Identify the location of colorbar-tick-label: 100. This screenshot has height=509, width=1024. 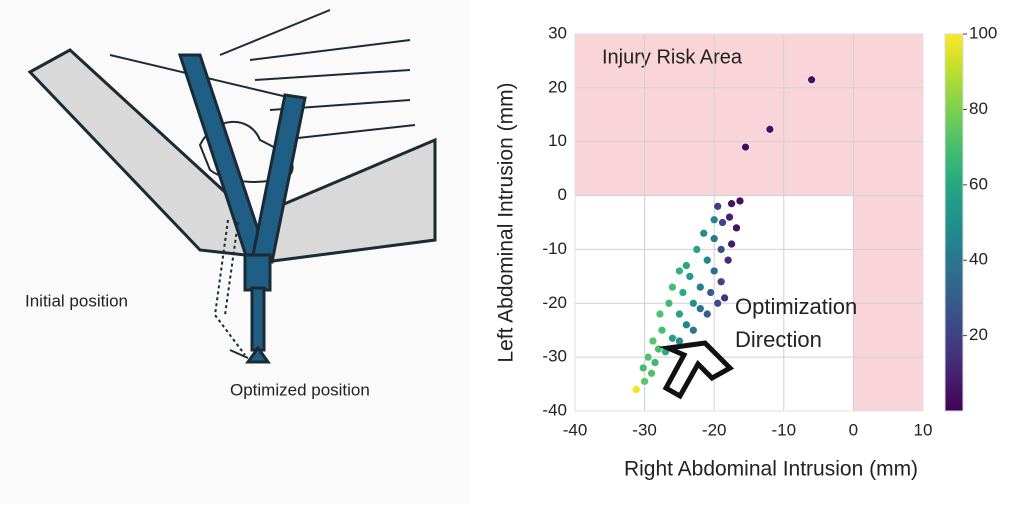
(983, 32).